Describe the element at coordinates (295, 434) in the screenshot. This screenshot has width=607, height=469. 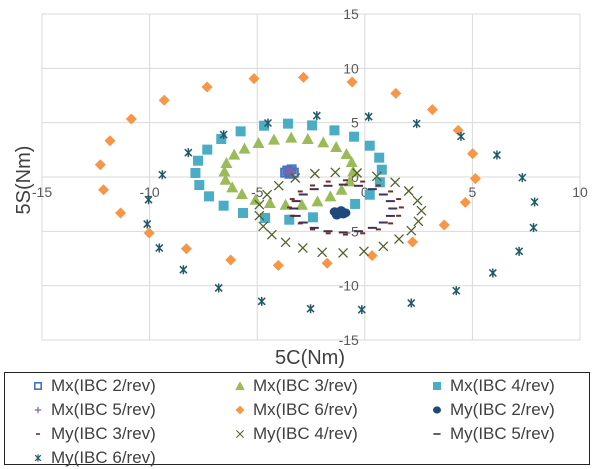
I see `legend-item: My(IBC 4/rev)` at that location.